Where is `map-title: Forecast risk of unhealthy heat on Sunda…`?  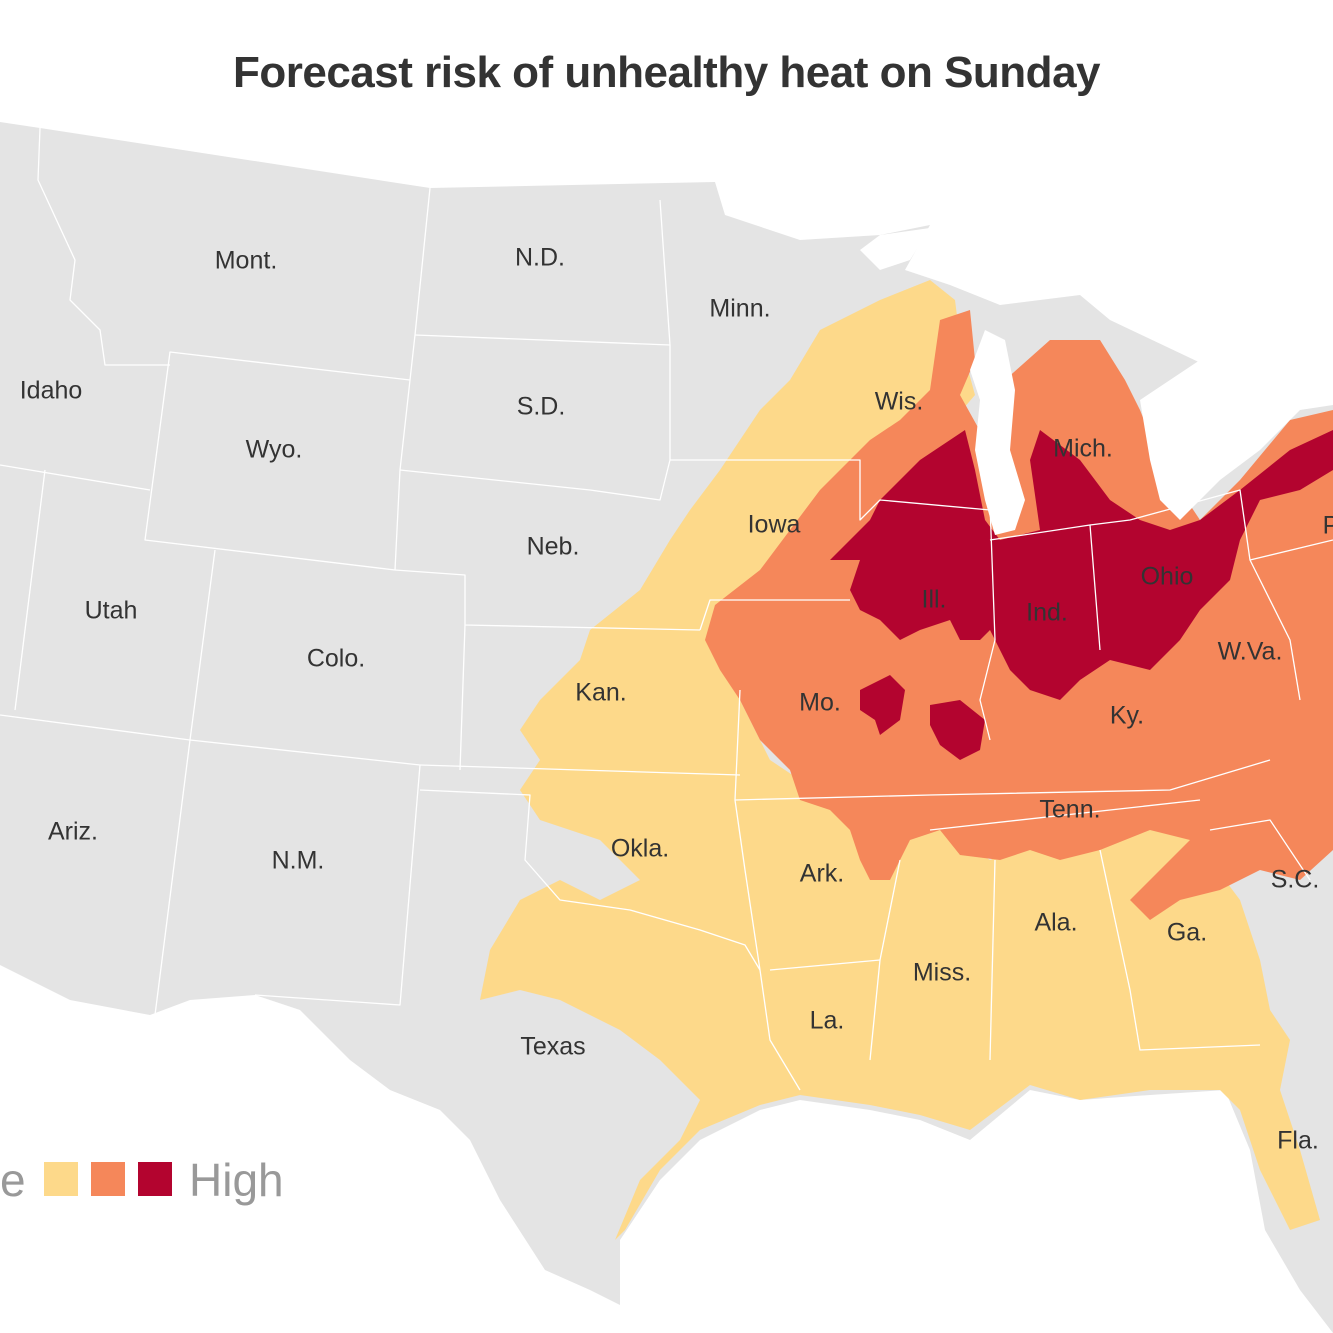 map-title: Forecast risk of unhealthy heat on Sunda… is located at coordinates (666, 72).